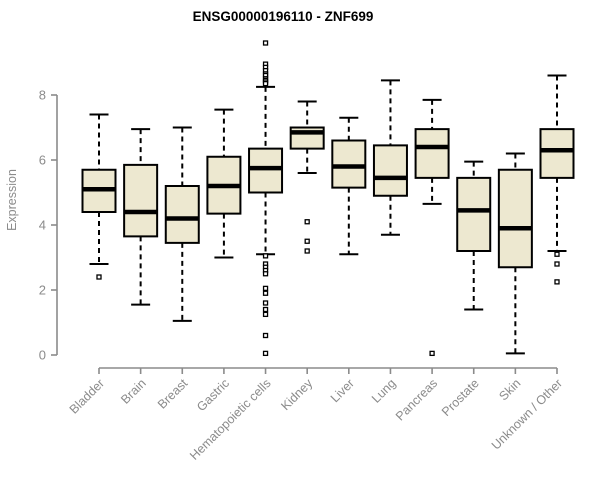 This screenshot has width=600, height=500. Describe the element at coordinates (509, 389) in the screenshot. I see `x-category-label: Skin` at that location.